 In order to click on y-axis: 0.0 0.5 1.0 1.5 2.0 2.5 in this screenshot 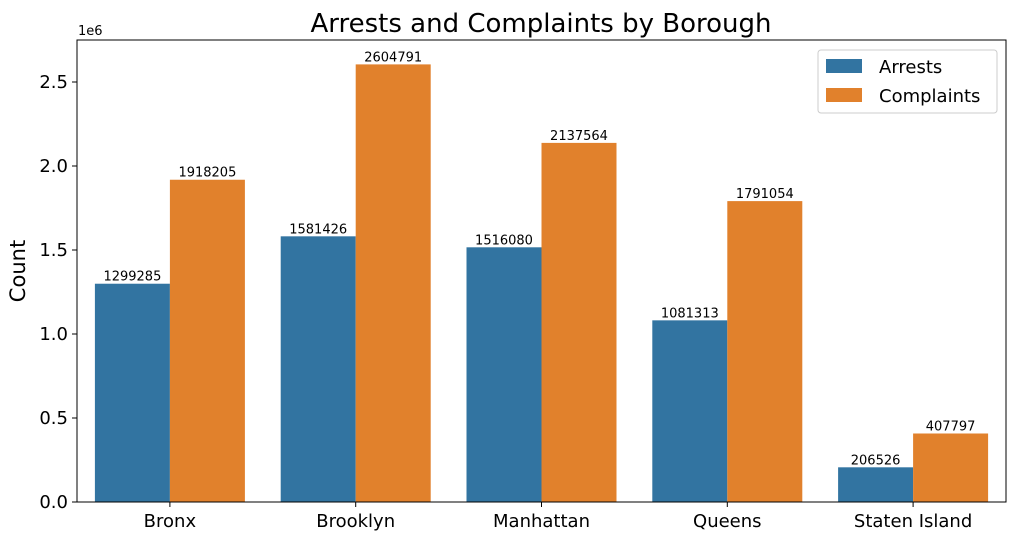, I will do `click(58, 292)`.